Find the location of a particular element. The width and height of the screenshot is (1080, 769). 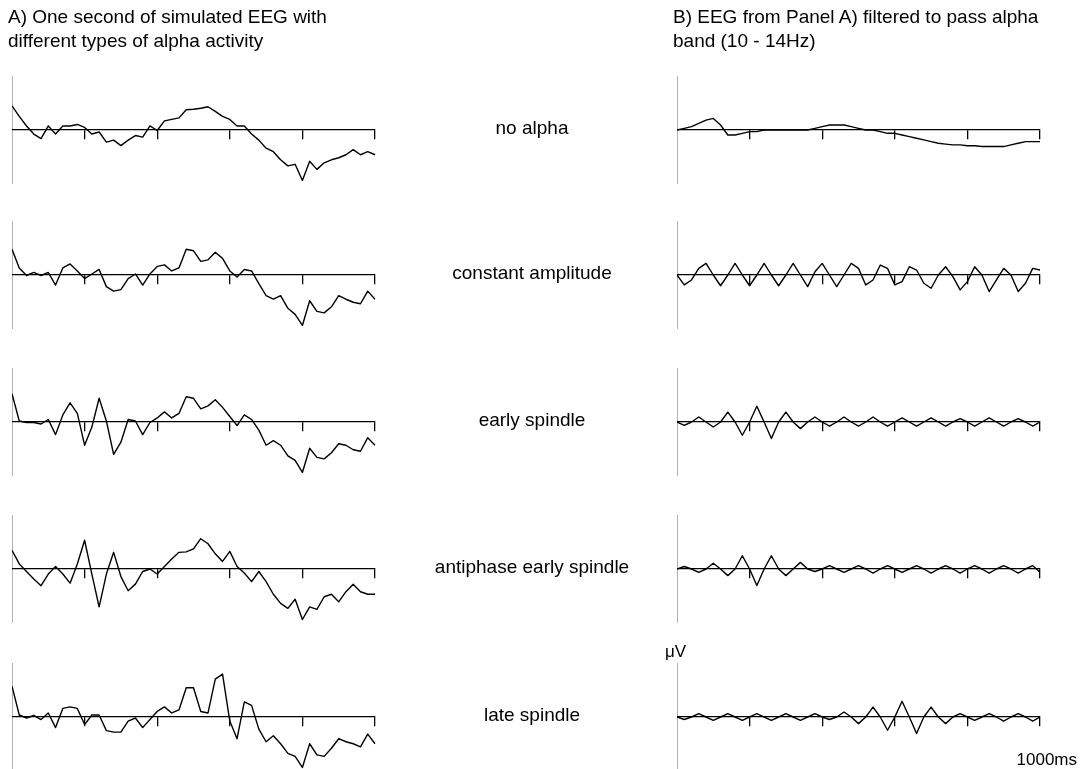

chart-title: A) One second of simulated EEG with different types of alpha activity is located at coordinates (168, 29).